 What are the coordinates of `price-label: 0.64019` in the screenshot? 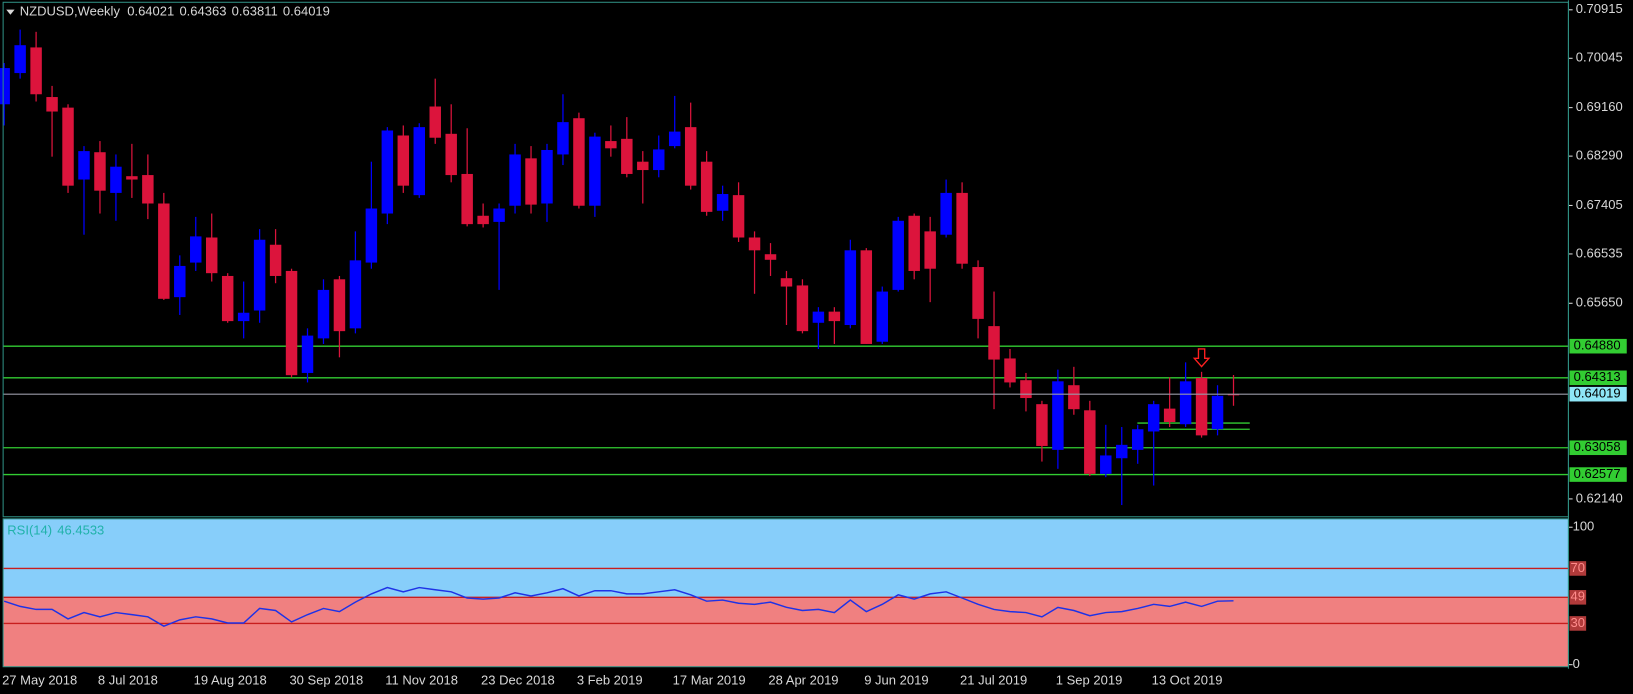 It's located at (1597, 393).